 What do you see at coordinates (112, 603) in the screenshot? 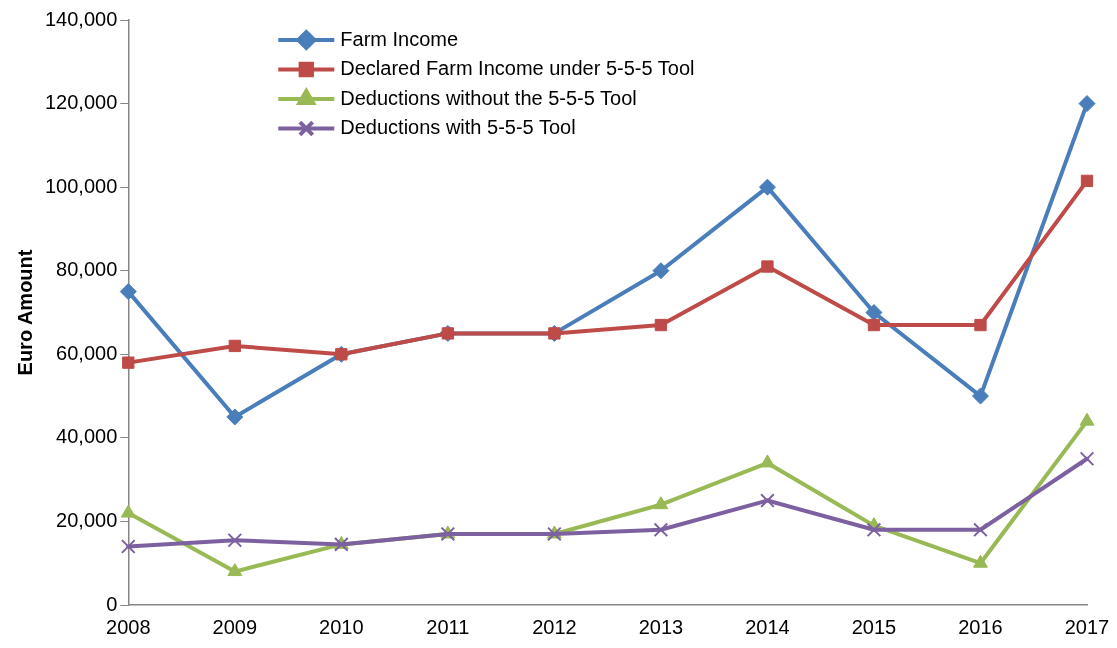
I see `y-tick-label: 0` at bounding box center [112, 603].